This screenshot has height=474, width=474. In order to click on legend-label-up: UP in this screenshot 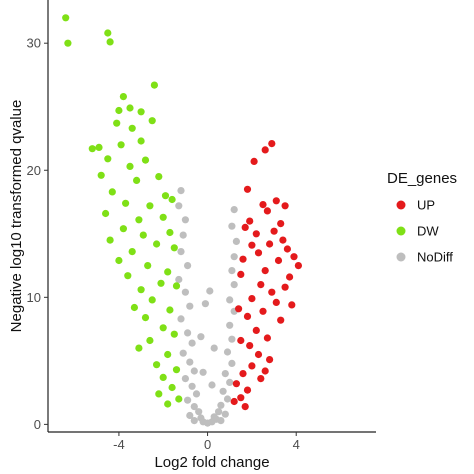, I will do `click(426, 205)`.